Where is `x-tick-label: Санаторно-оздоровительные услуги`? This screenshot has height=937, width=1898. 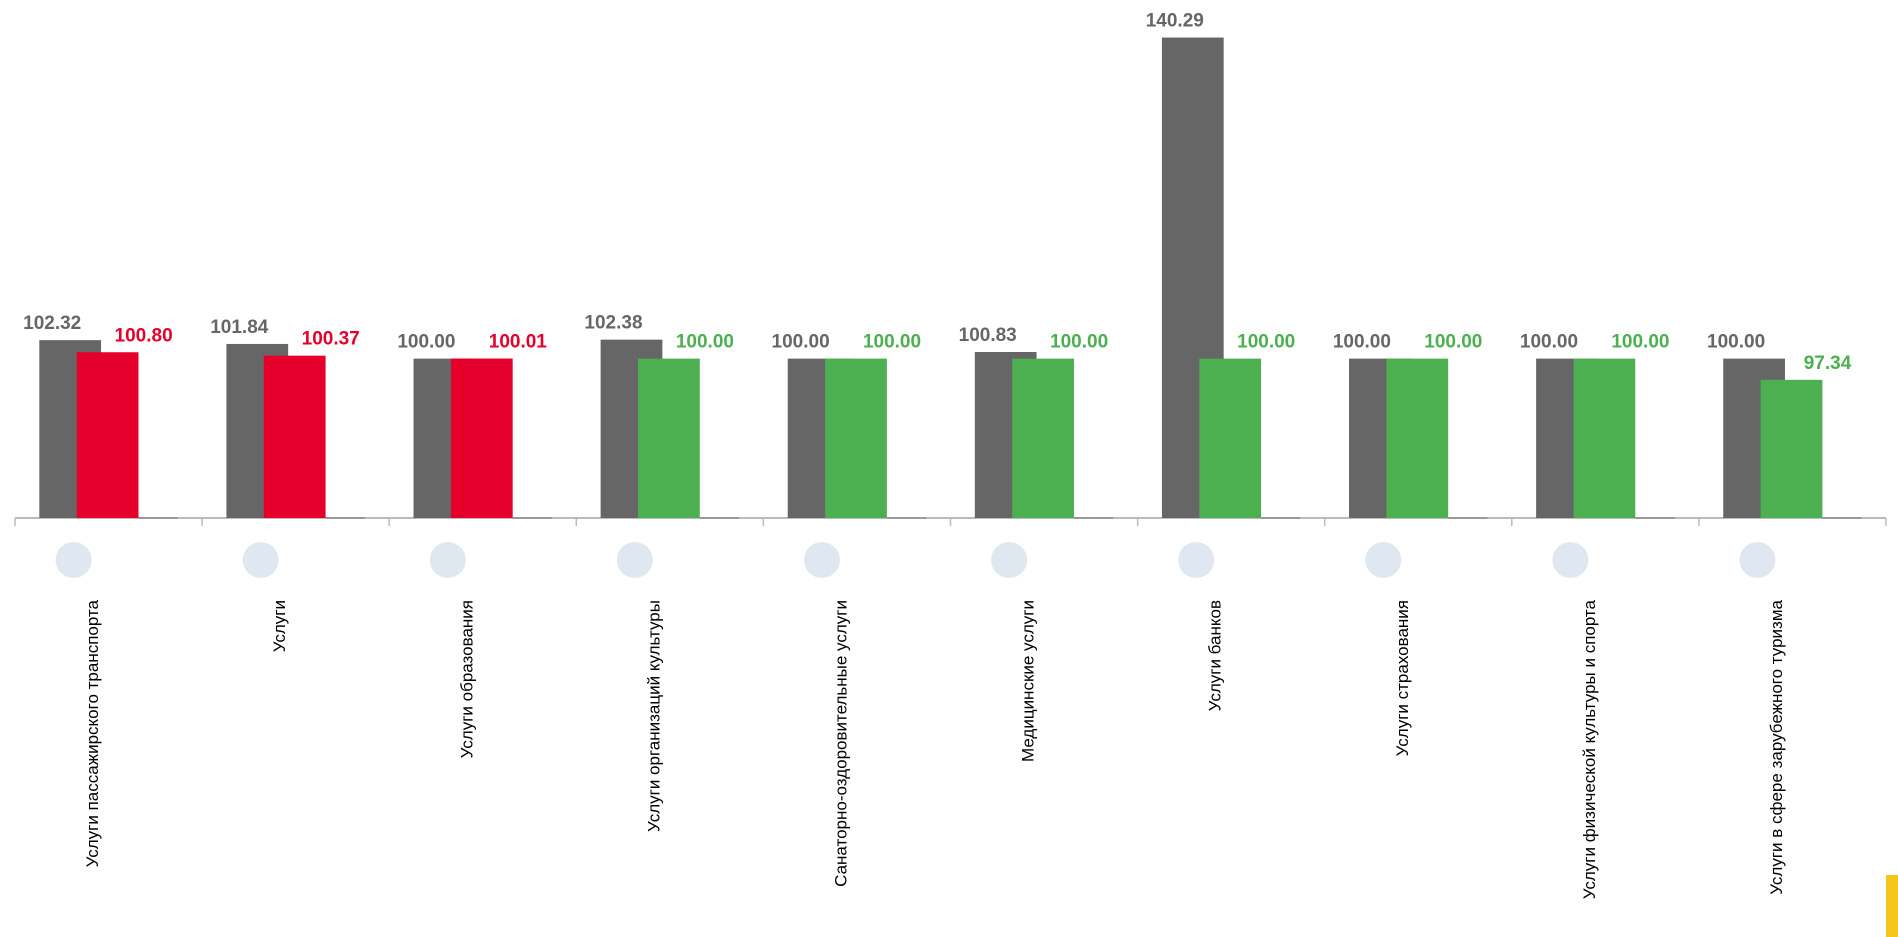 x-tick-label: Санаторно-оздоровительные услуги is located at coordinates (840, 743).